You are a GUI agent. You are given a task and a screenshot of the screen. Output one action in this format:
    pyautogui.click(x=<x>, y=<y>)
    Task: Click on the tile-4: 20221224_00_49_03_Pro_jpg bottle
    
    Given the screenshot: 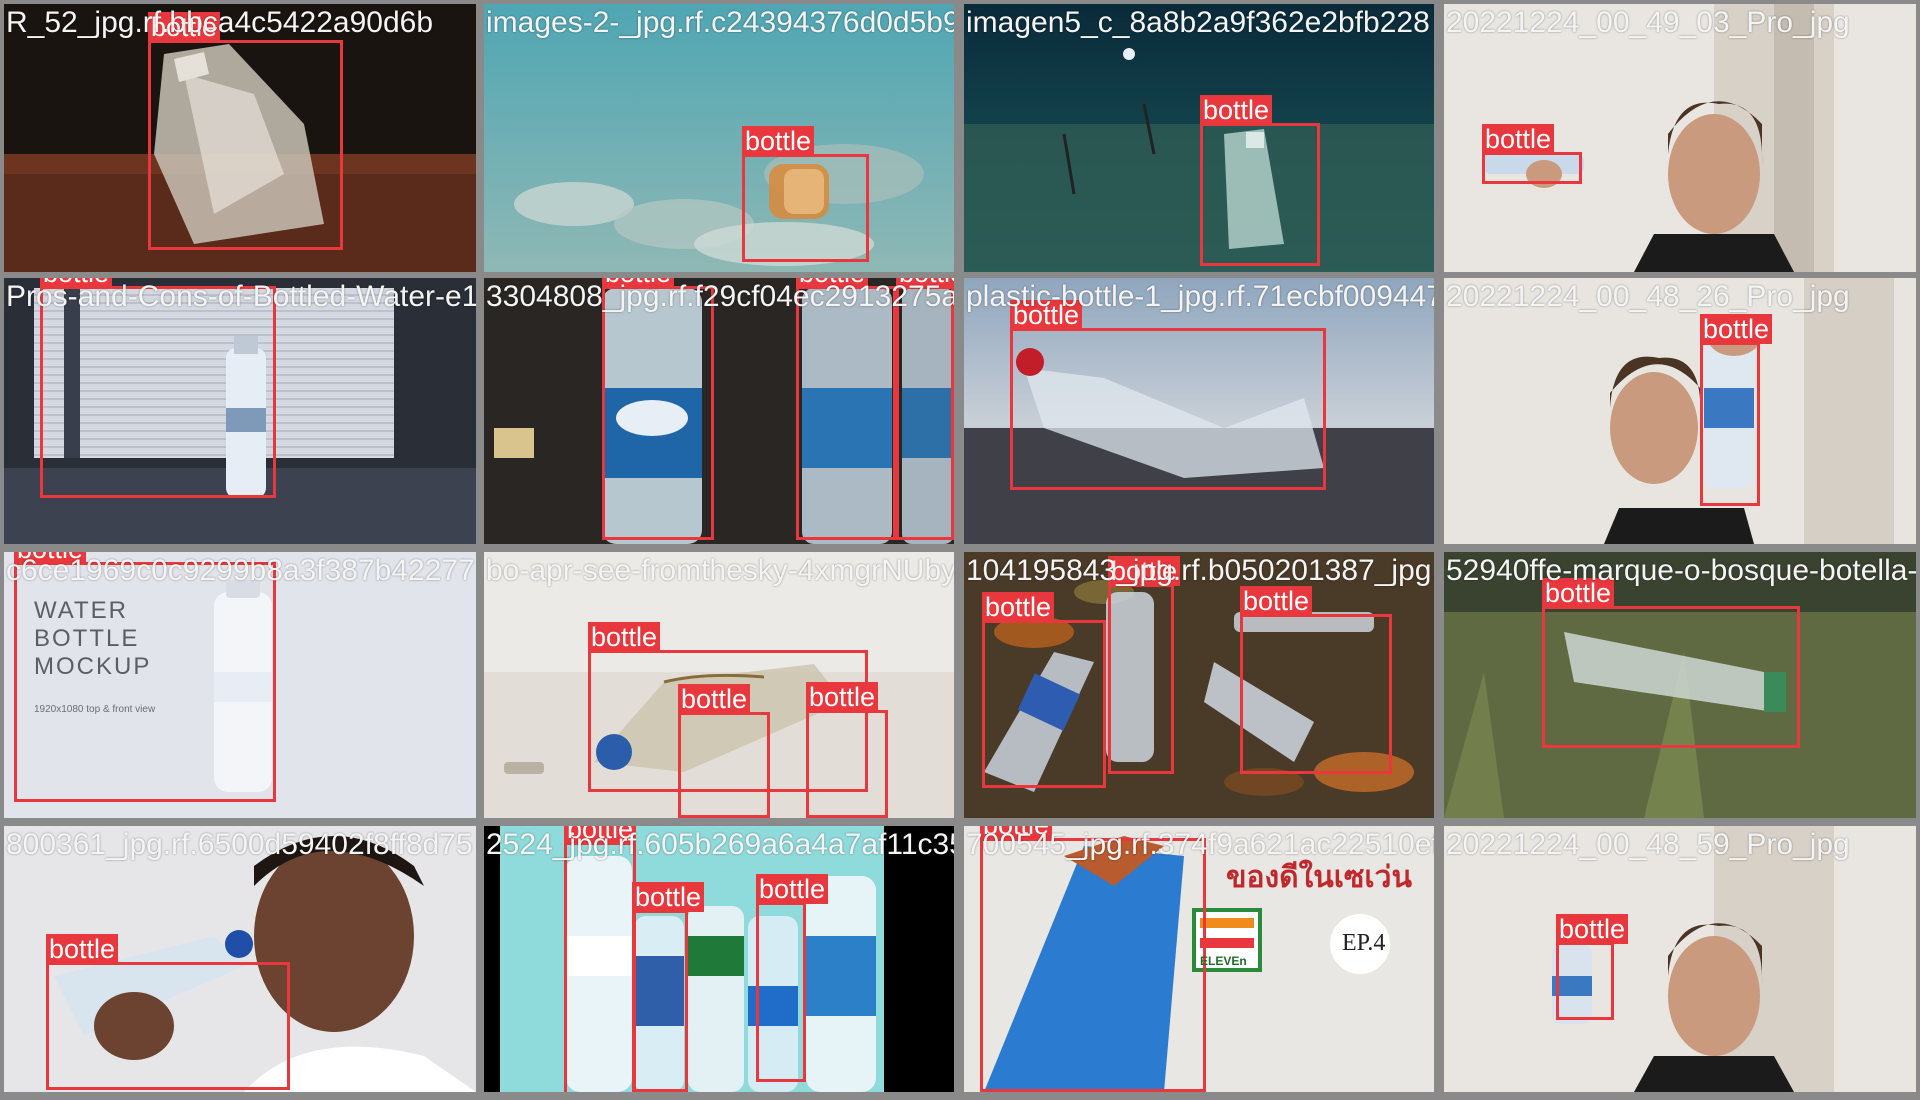 What is the action you would take?
    pyautogui.click(x=1680, y=138)
    